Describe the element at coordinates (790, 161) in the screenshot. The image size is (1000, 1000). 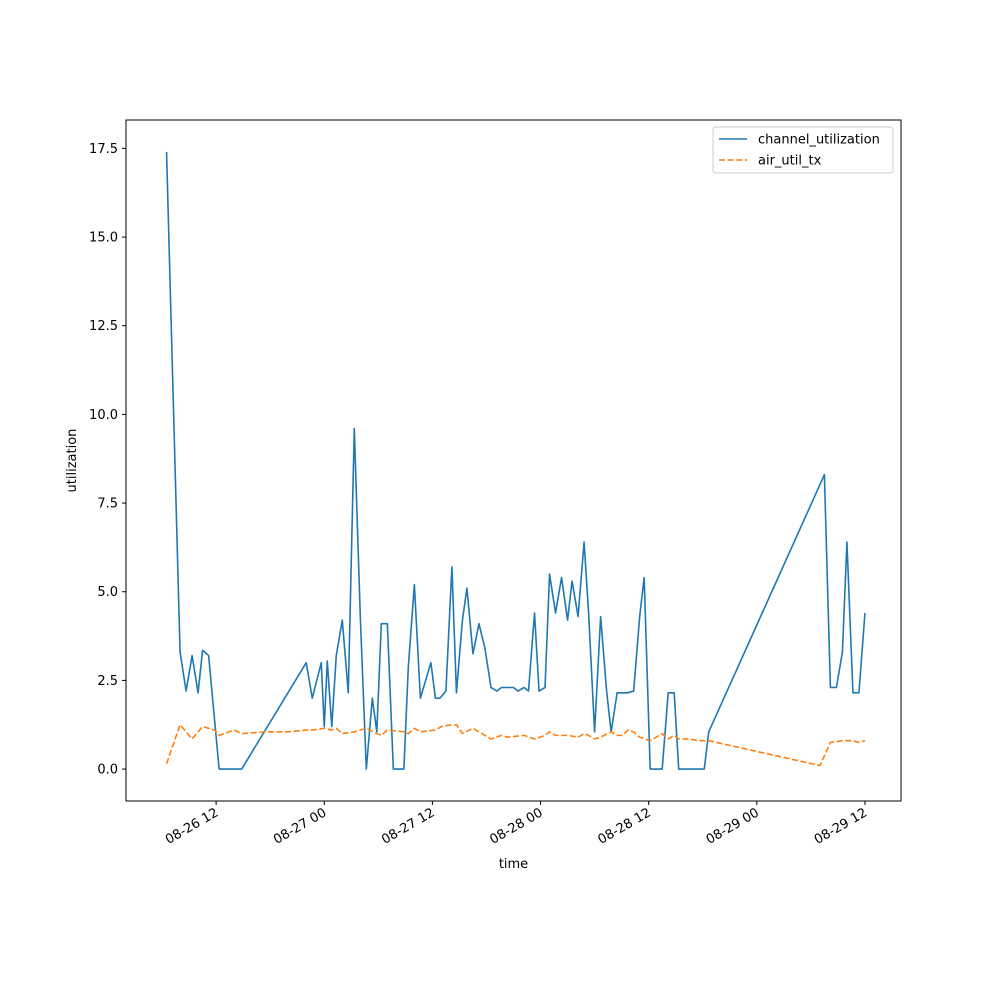
I see `legend-label-air-util-tx: air_util_tx` at that location.